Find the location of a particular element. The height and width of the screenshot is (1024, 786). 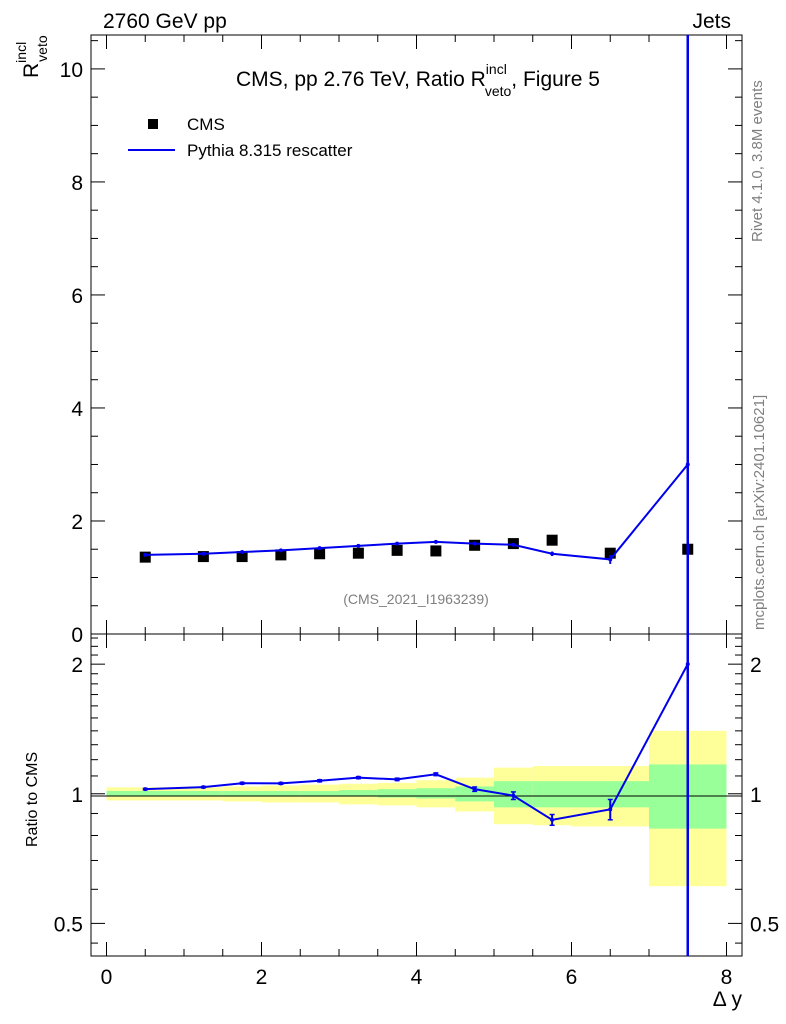

title-sup: incl is located at coordinates (496, 69).